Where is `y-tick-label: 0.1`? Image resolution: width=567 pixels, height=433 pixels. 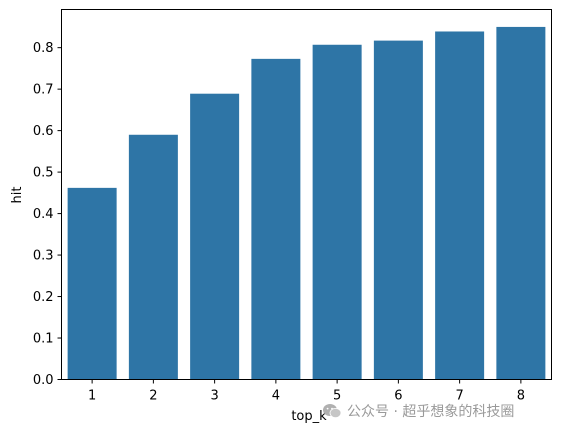 y-tick-label: 0.1 is located at coordinates (43, 339).